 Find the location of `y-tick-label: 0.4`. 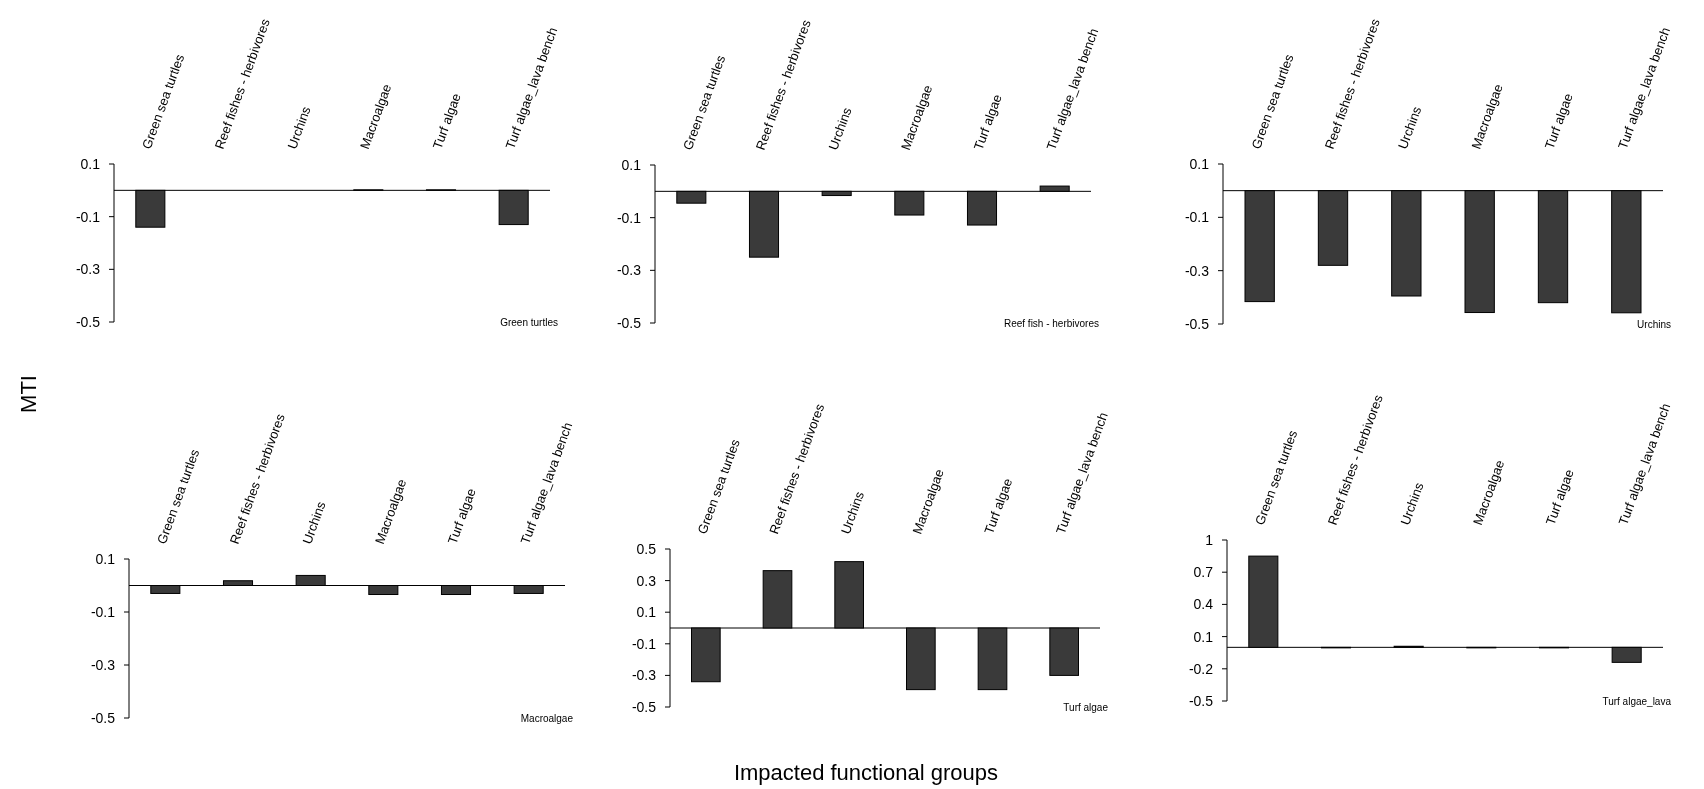

y-tick-label: 0.4 is located at coordinates (1203, 604).